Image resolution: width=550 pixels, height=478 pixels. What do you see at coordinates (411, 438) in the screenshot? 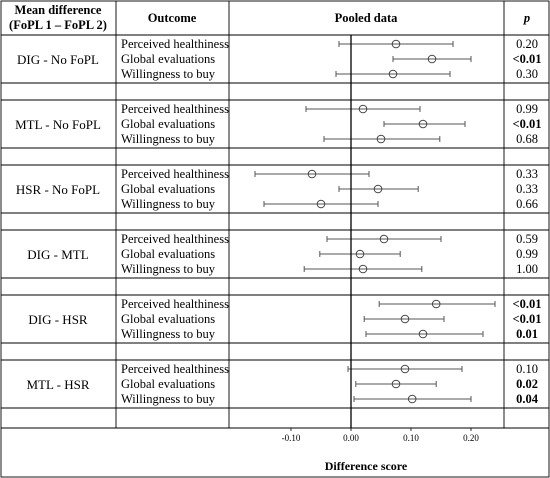
I see `x-tick-label: 0.10` at bounding box center [411, 438].